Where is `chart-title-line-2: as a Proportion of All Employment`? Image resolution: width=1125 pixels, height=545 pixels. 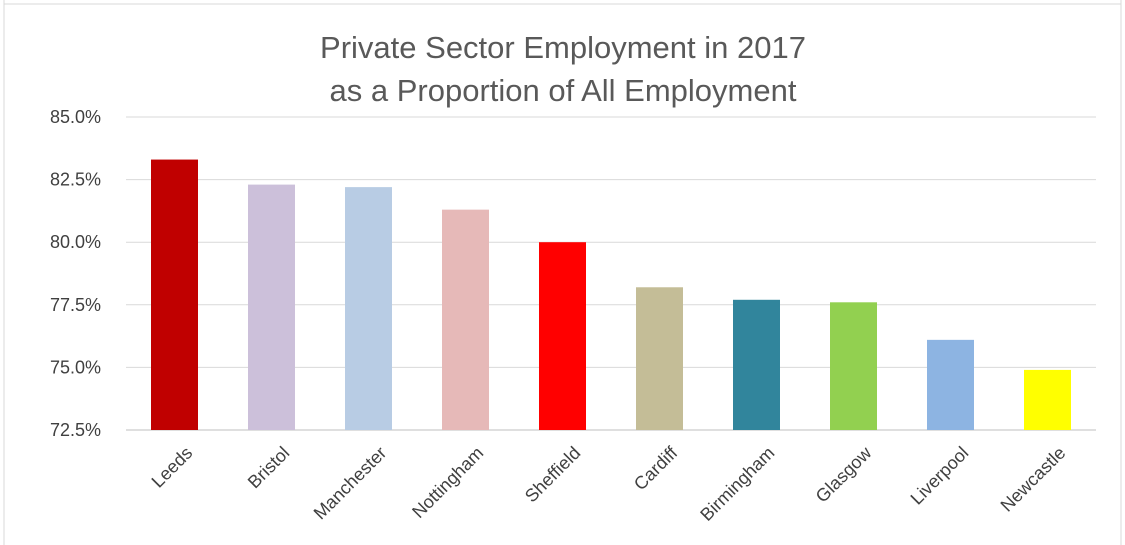
chart-title-line-2: as a Proportion of All Employment is located at coordinates (563, 90).